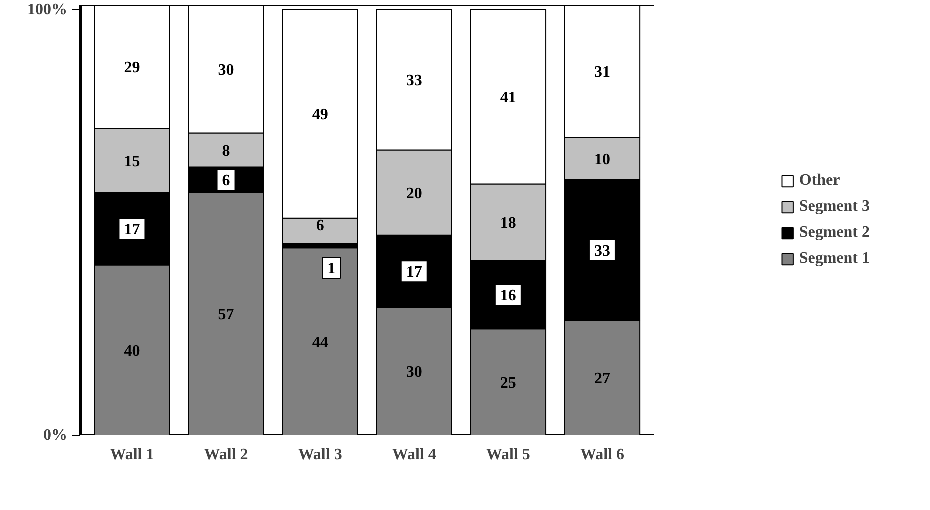 This screenshot has height=510, width=930. What do you see at coordinates (508, 223) in the screenshot?
I see `data-label: 18` at bounding box center [508, 223].